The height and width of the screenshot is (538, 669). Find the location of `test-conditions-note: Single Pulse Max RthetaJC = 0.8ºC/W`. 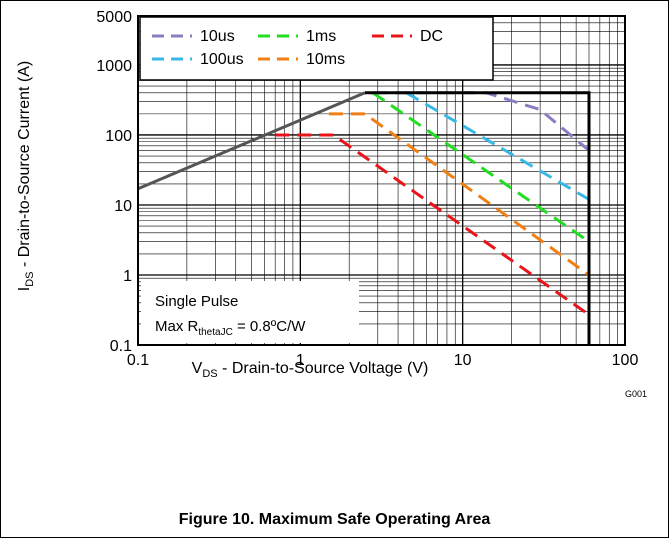

test-conditions-note: Single Pulse Max RthetaJC = 0.8ºC/W is located at coordinates (250, 312).